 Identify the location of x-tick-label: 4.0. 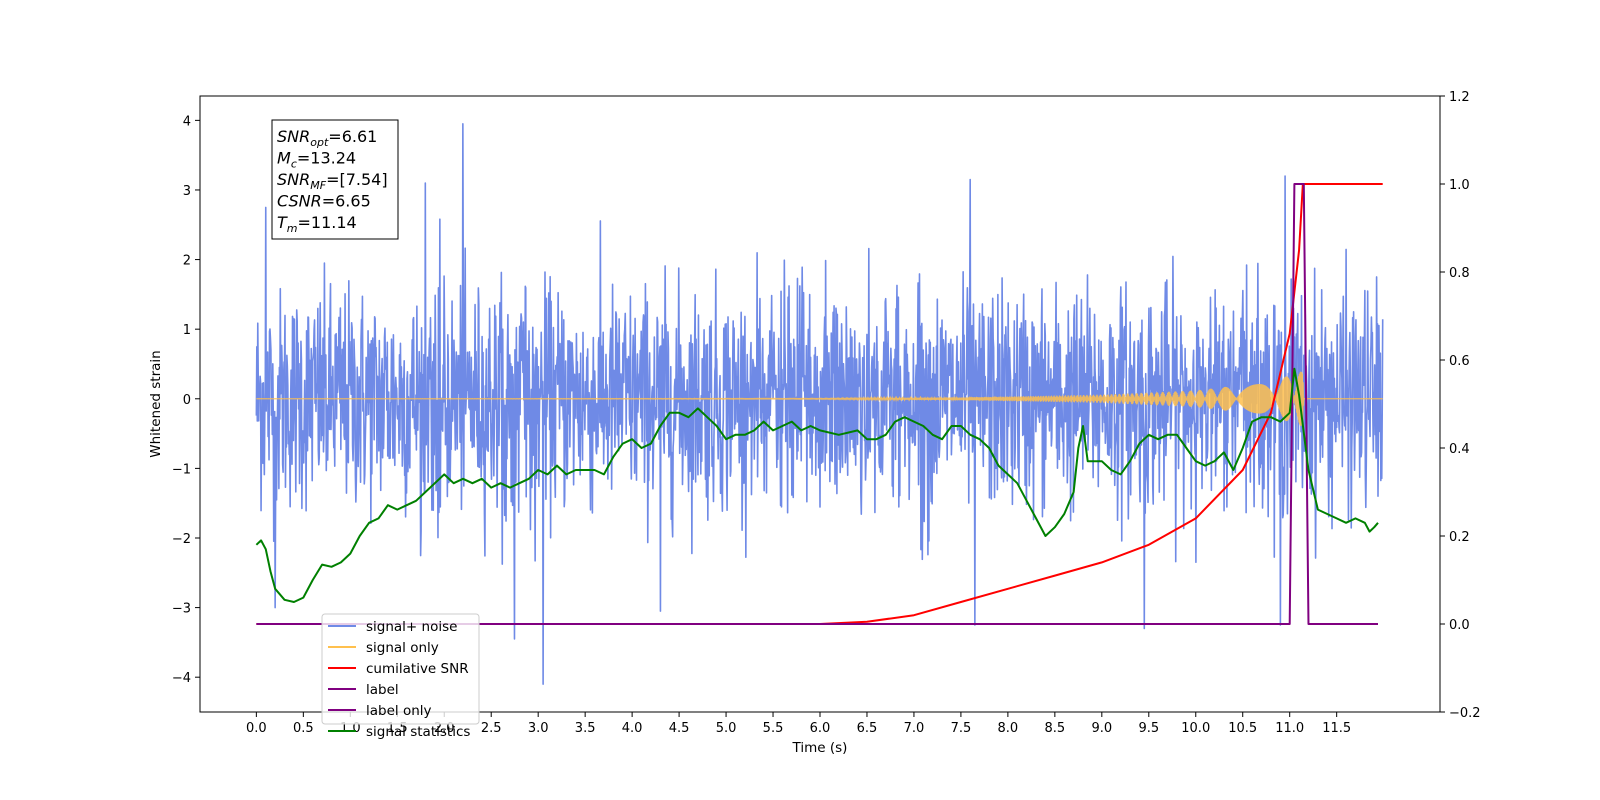
(632, 728).